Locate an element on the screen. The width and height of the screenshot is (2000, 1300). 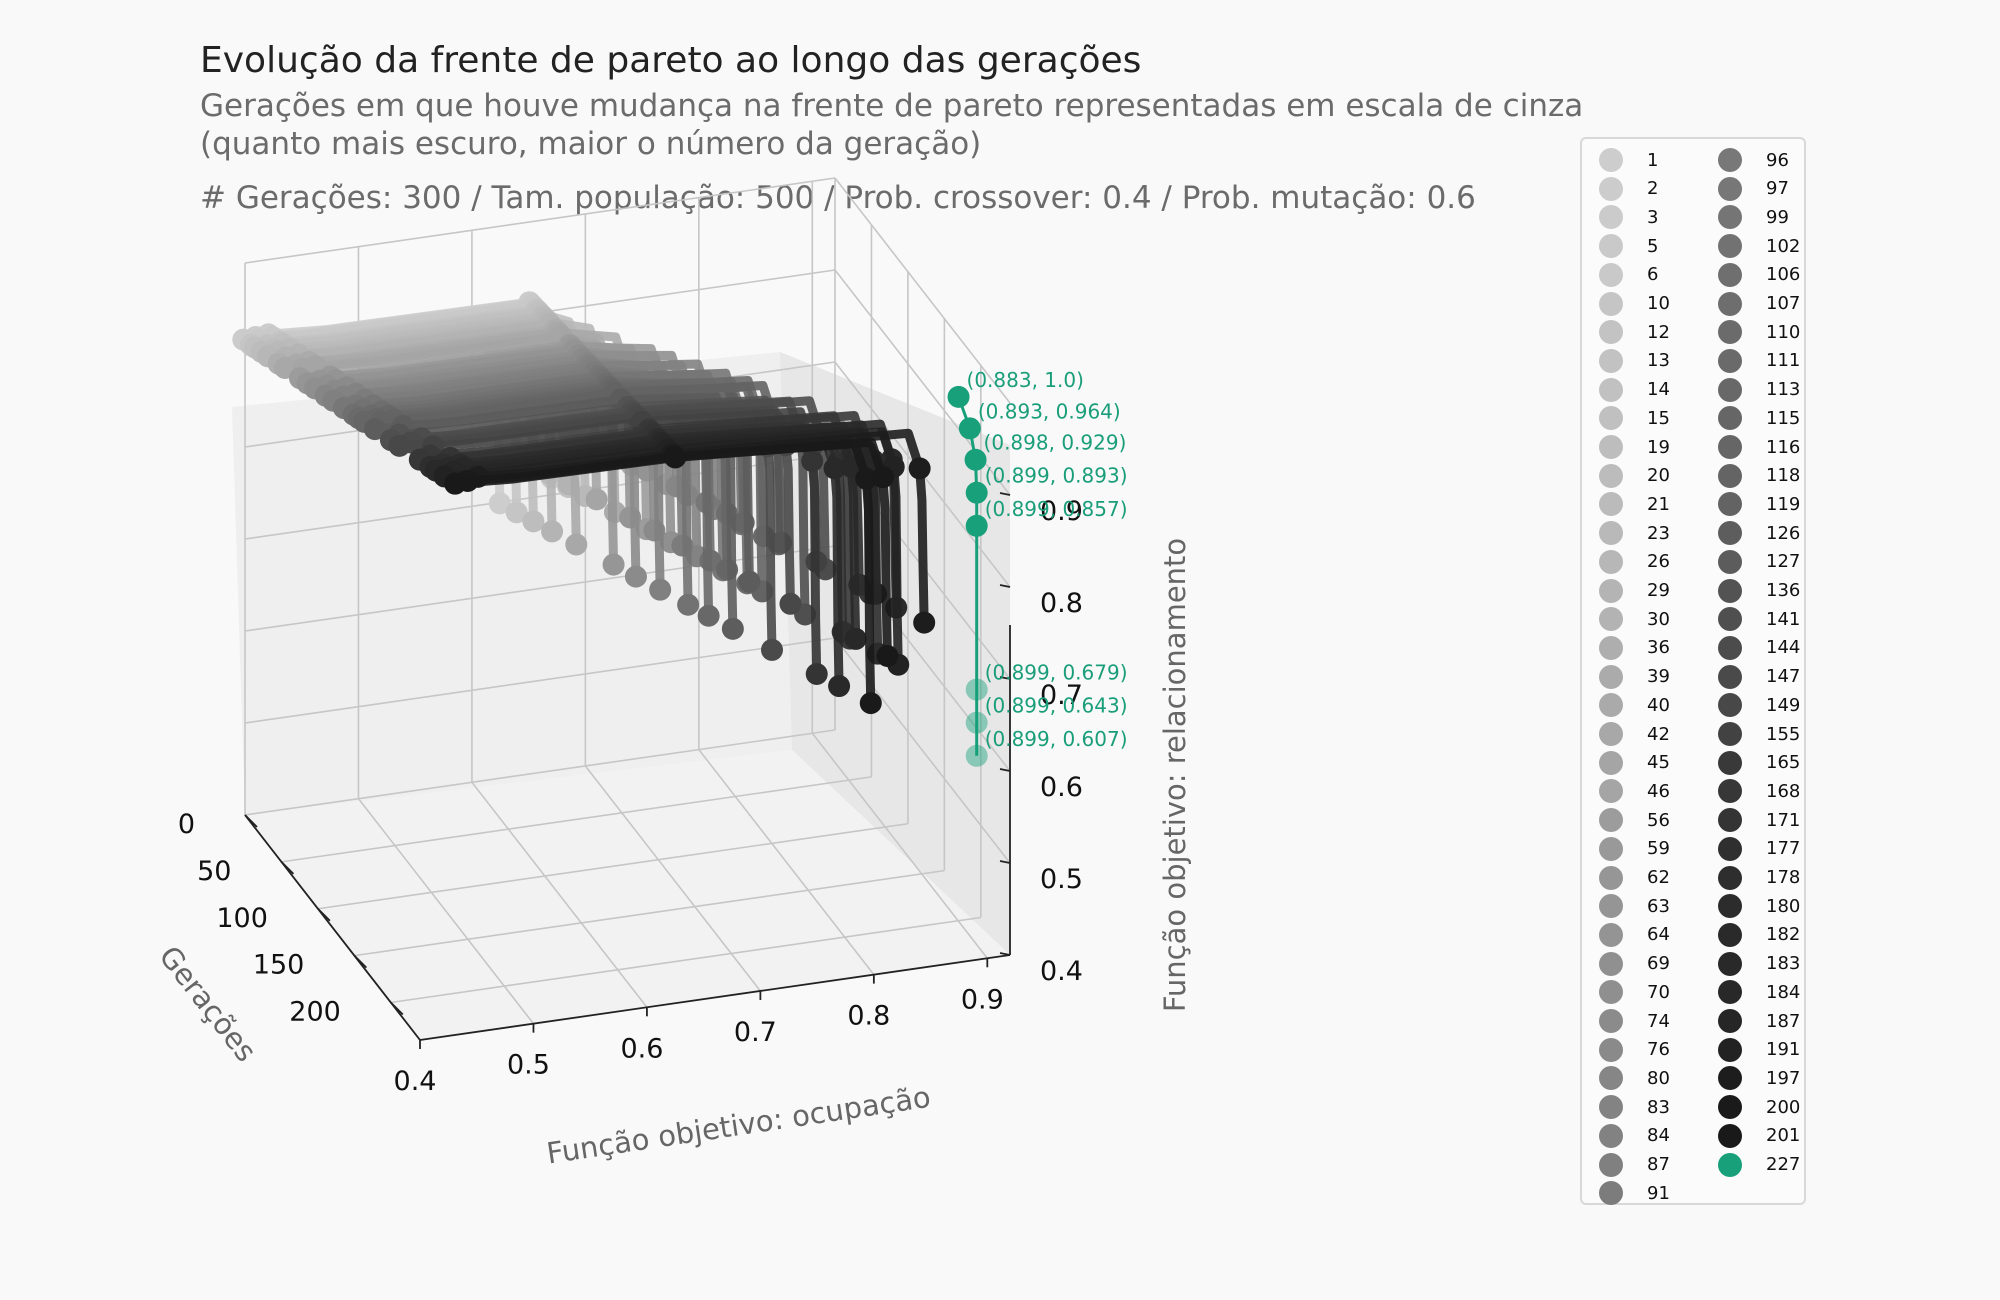
legend-label: 141 is located at coordinates (1783, 619).